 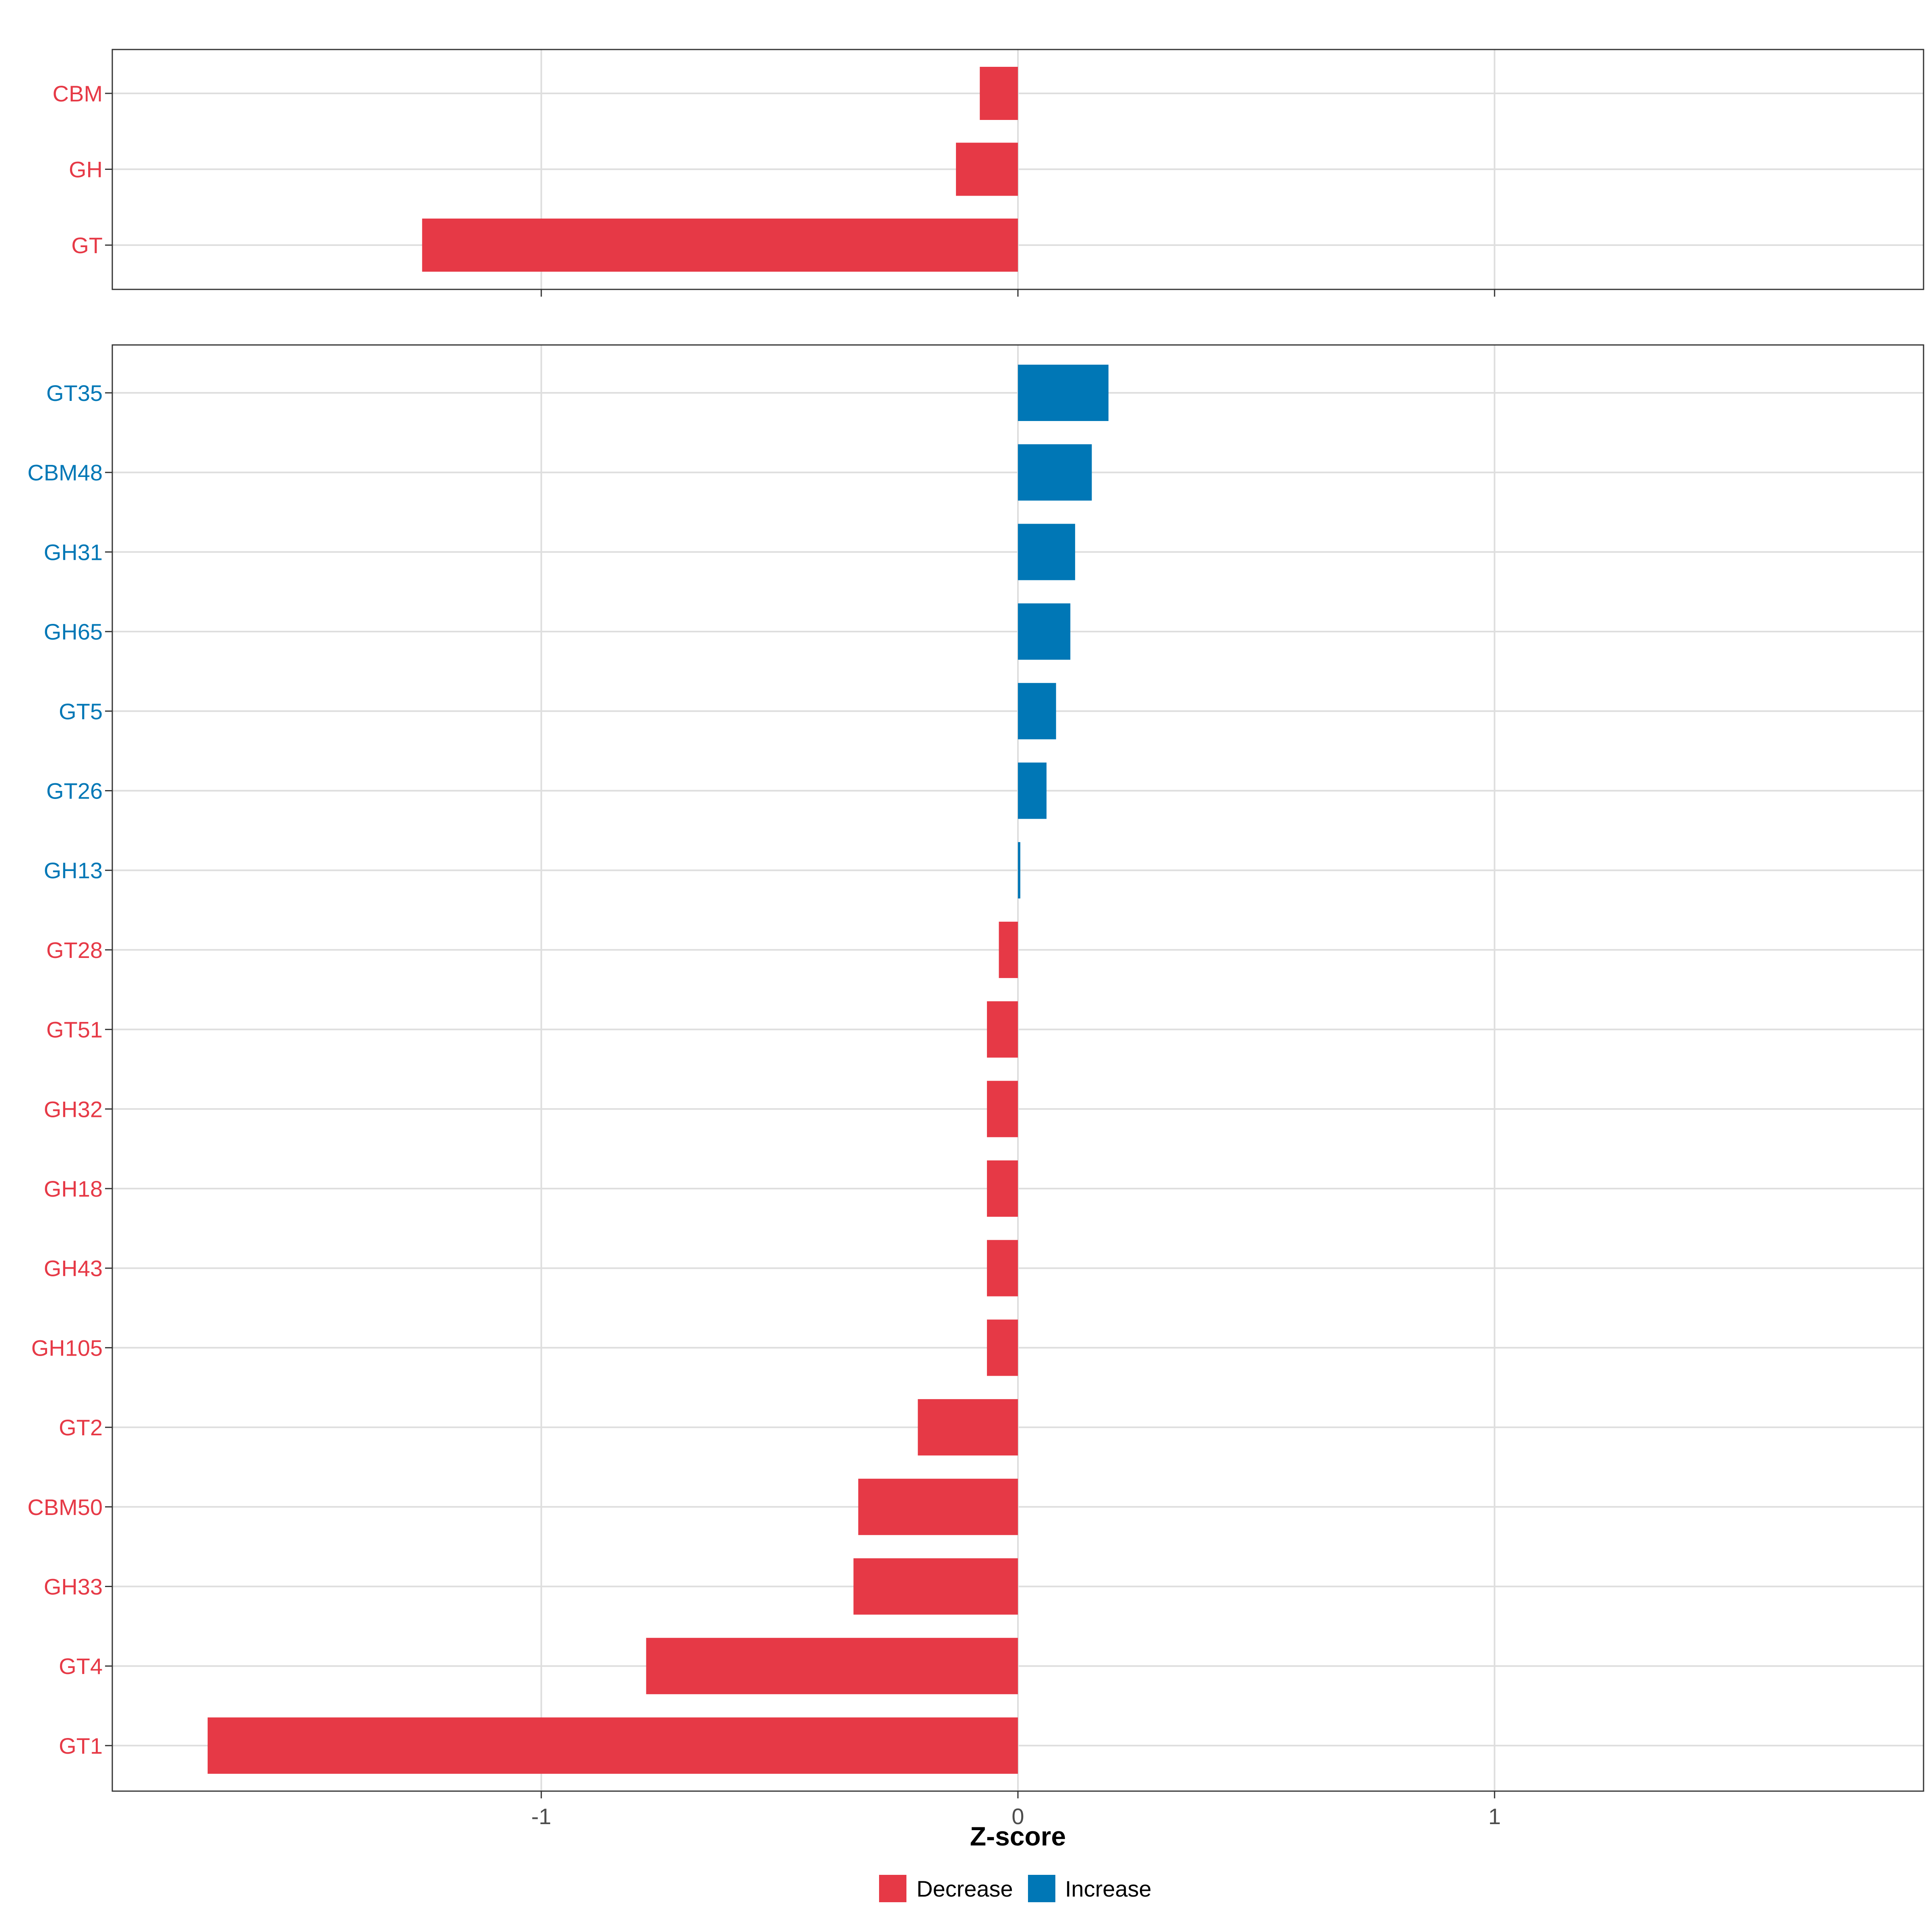 I want to click on y-tick-label-gh13: GH13, so click(x=73, y=870).